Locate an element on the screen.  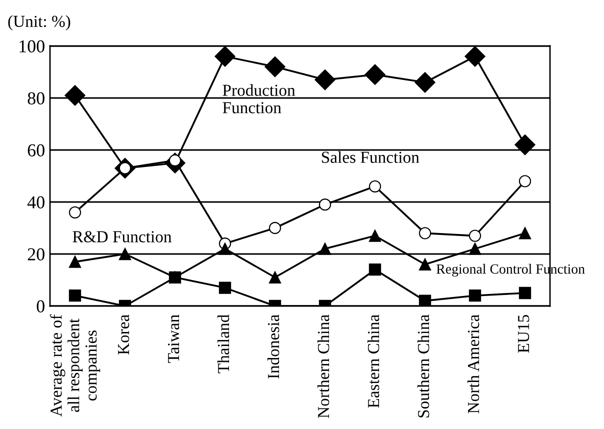
series-label: R&D Function is located at coordinates (122, 236).